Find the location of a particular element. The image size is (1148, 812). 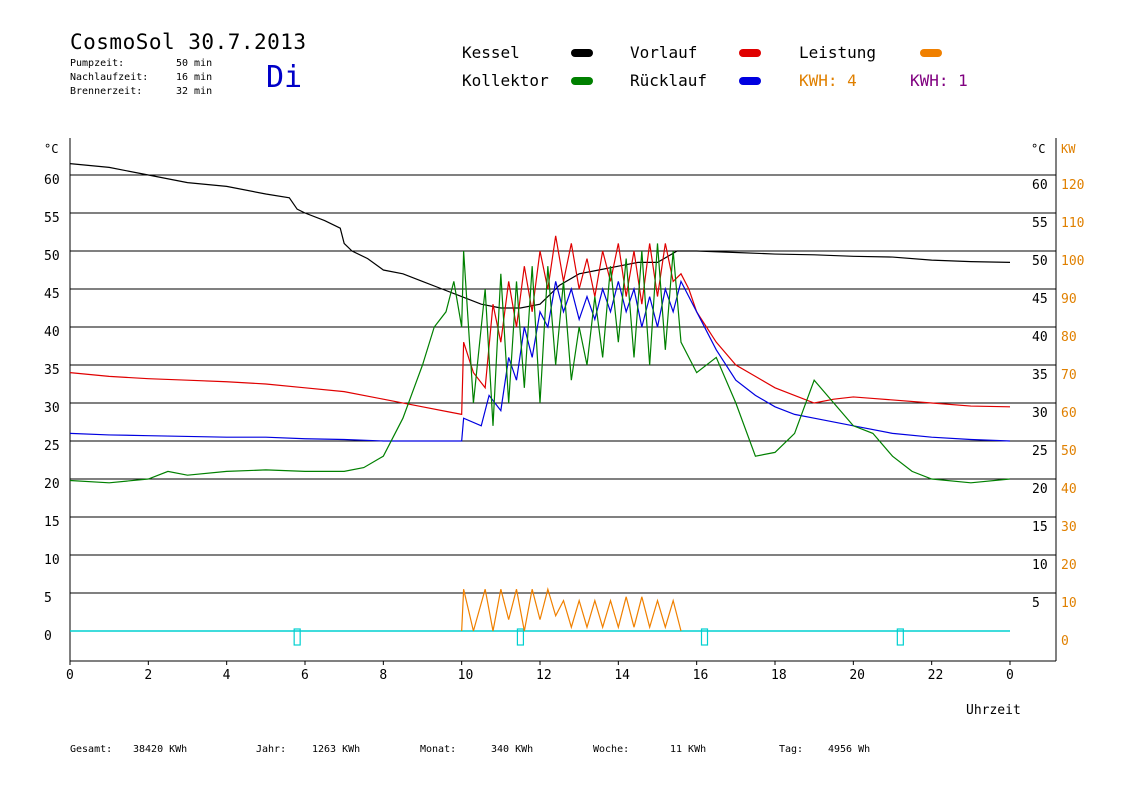

y-tick-label-power: 120 is located at coordinates (1072, 185).